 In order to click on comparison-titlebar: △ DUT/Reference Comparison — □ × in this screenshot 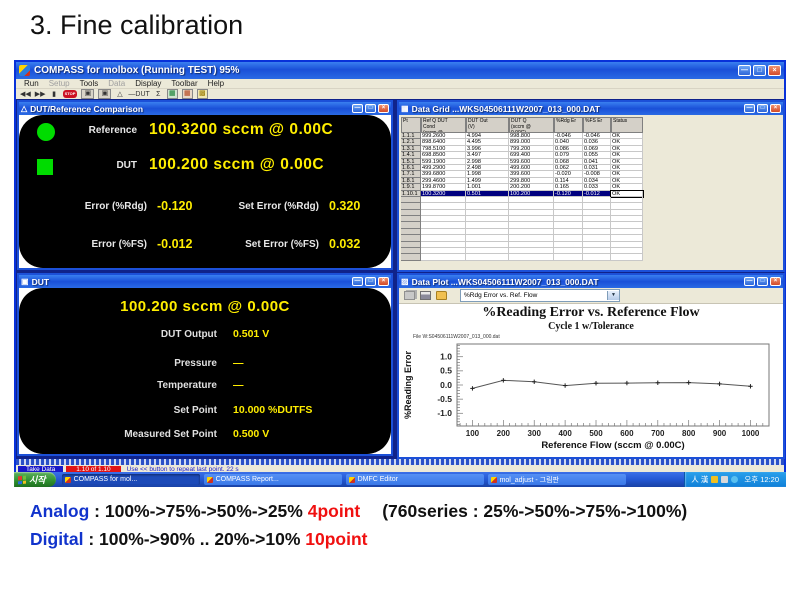, I will do `click(205, 108)`.